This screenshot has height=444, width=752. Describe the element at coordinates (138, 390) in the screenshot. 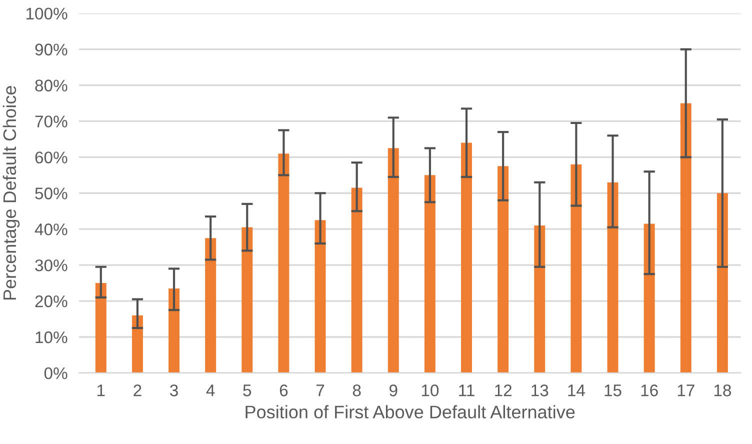

I see `x-tick-label: 2` at that location.